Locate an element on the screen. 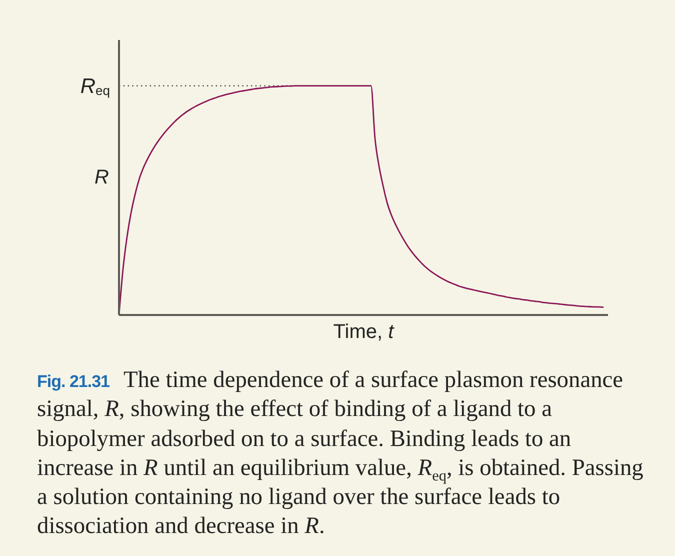 The height and width of the screenshot is (556, 675). x-axis-title: Time, t is located at coordinates (364, 332).